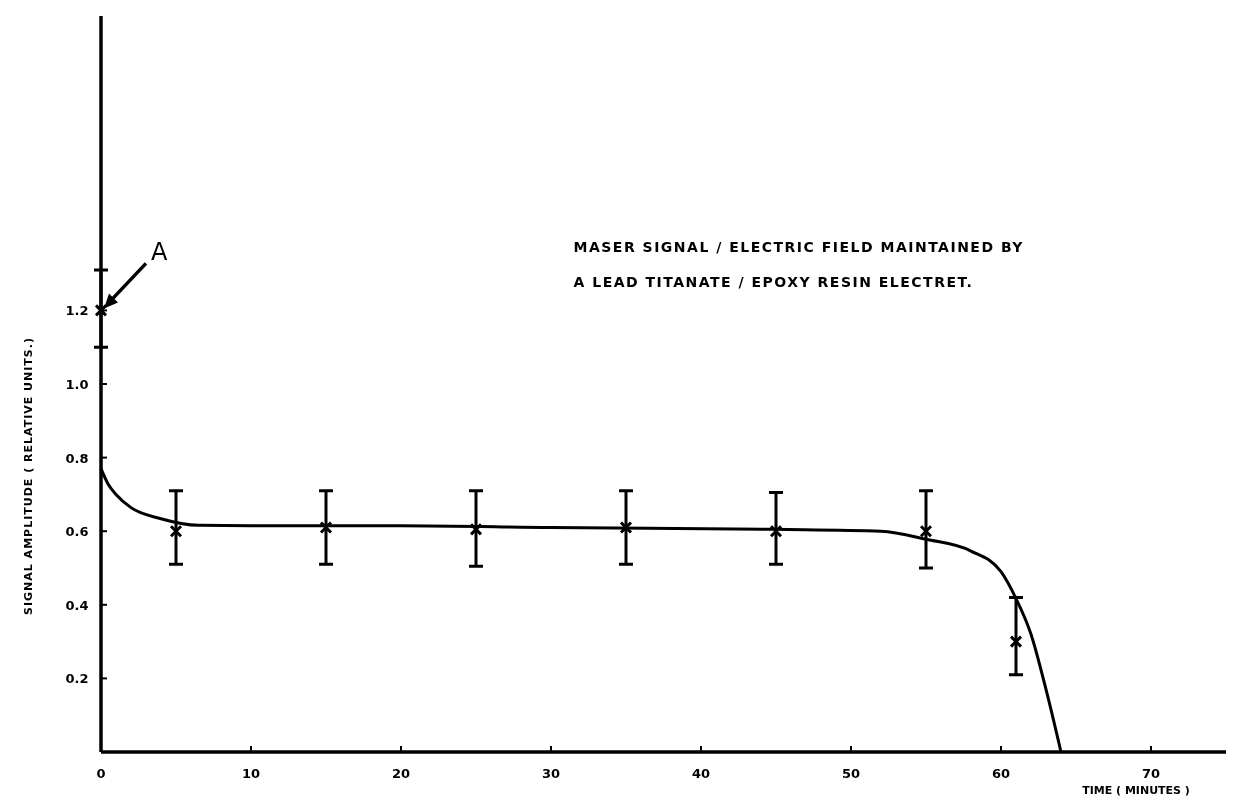 The height and width of the screenshot is (812, 1237). I want to click on x-tick-label: 30, so click(551, 773).